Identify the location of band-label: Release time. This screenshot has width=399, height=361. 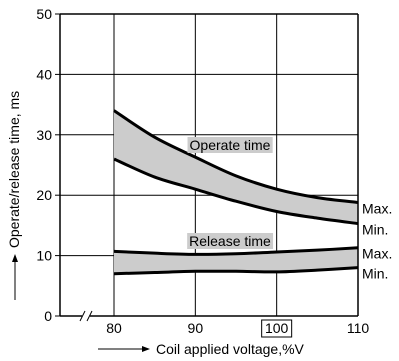
(230, 241).